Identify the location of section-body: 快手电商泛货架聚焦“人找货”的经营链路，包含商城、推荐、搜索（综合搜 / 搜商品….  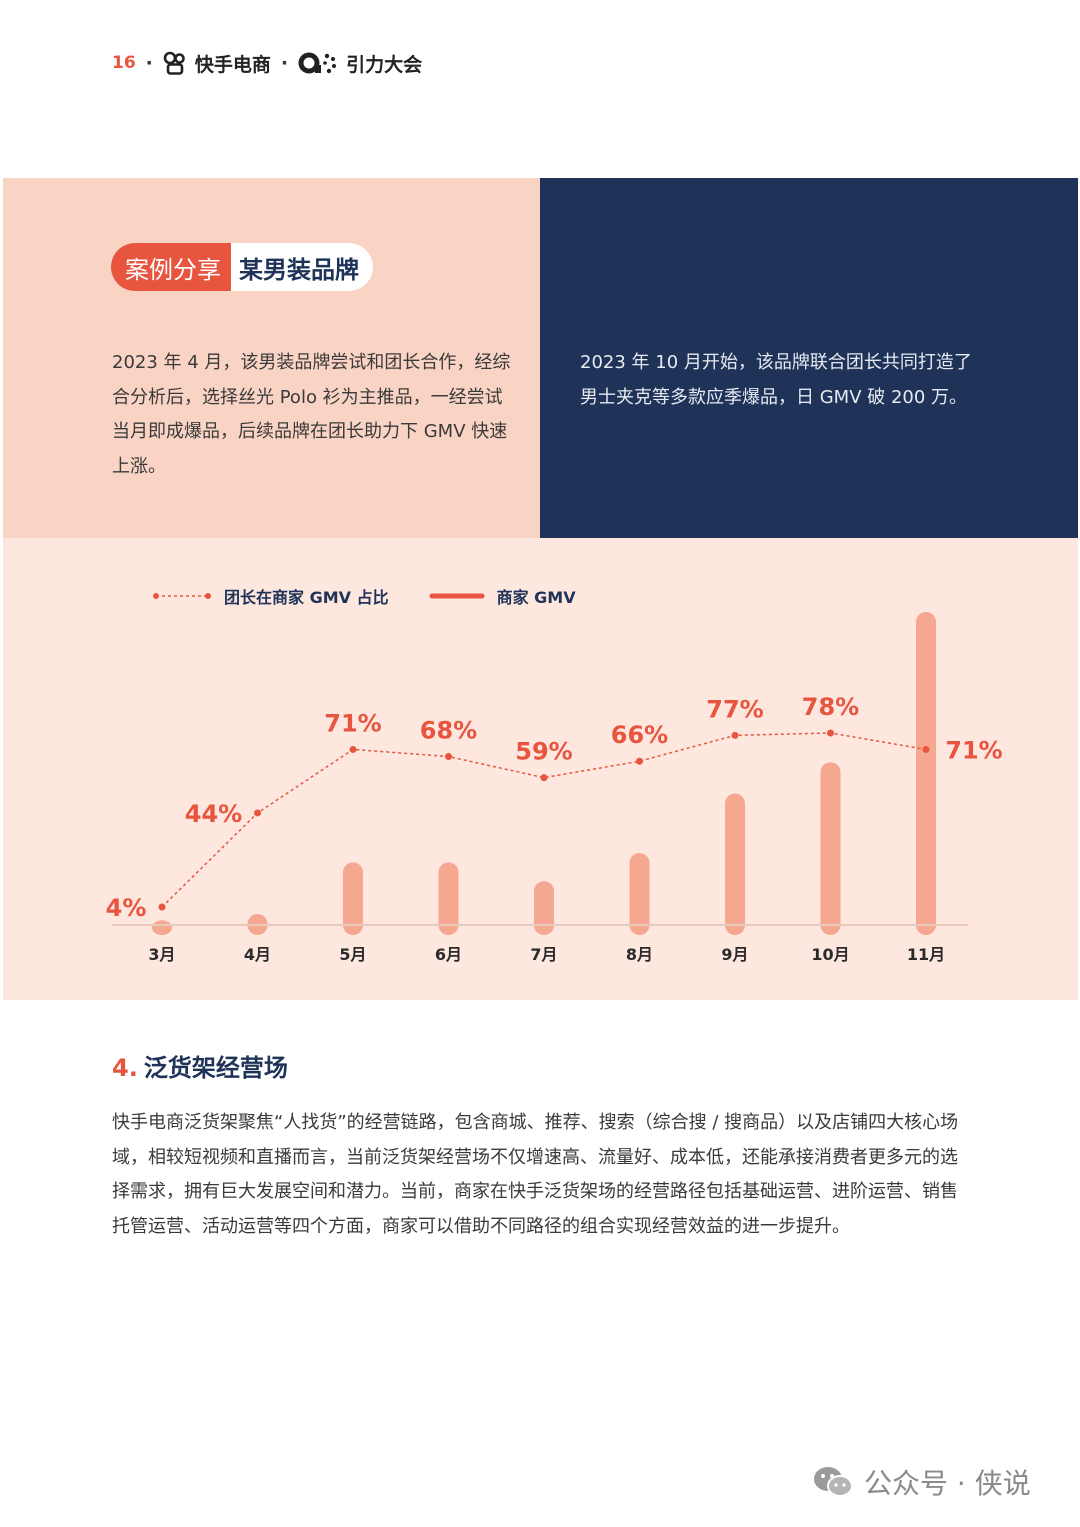
(535, 1174).